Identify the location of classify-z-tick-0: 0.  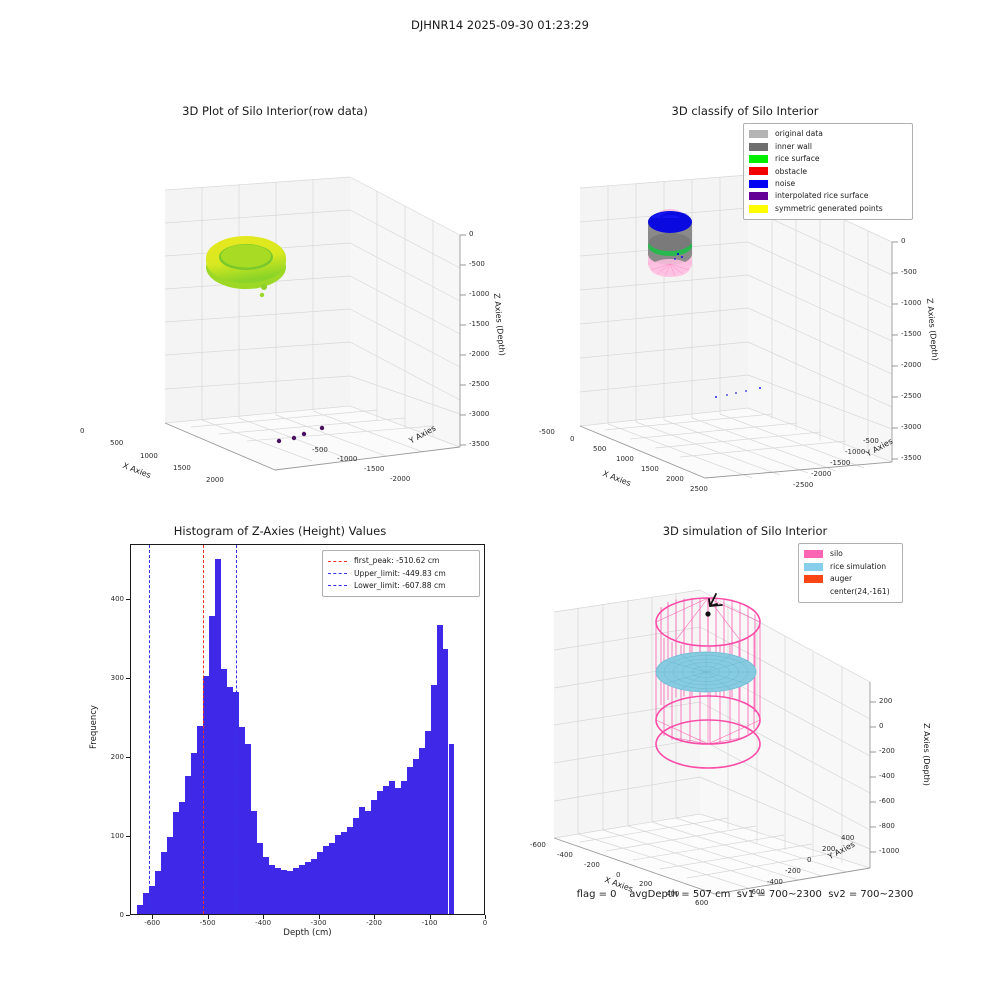
(903, 241).